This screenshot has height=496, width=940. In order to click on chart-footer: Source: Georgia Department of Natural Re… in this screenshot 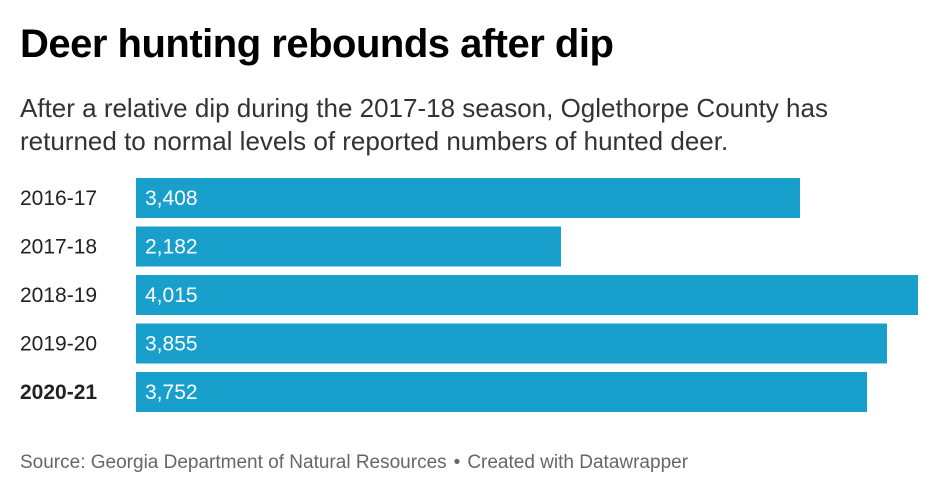, I will do `click(354, 463)`.